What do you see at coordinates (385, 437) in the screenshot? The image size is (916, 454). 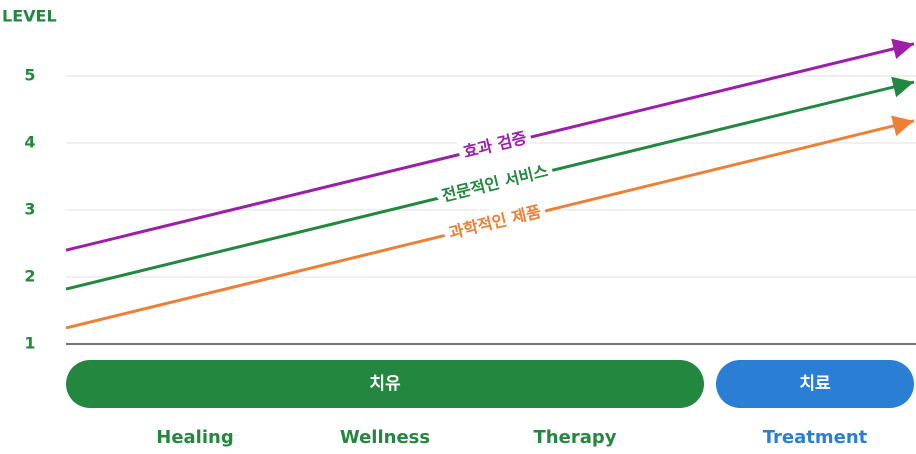 I see `stage-label: Wellness` at bounding box center [385, 437].